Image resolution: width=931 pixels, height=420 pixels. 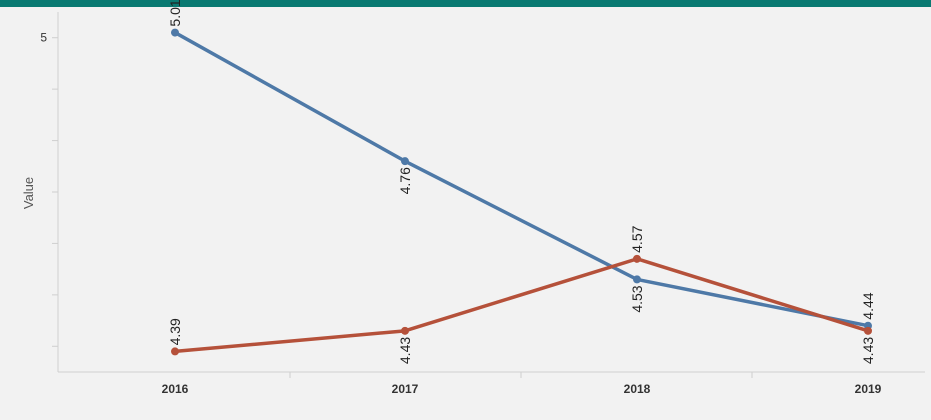 I want to click on data-label: 4.76, so click(x=405, y=180).